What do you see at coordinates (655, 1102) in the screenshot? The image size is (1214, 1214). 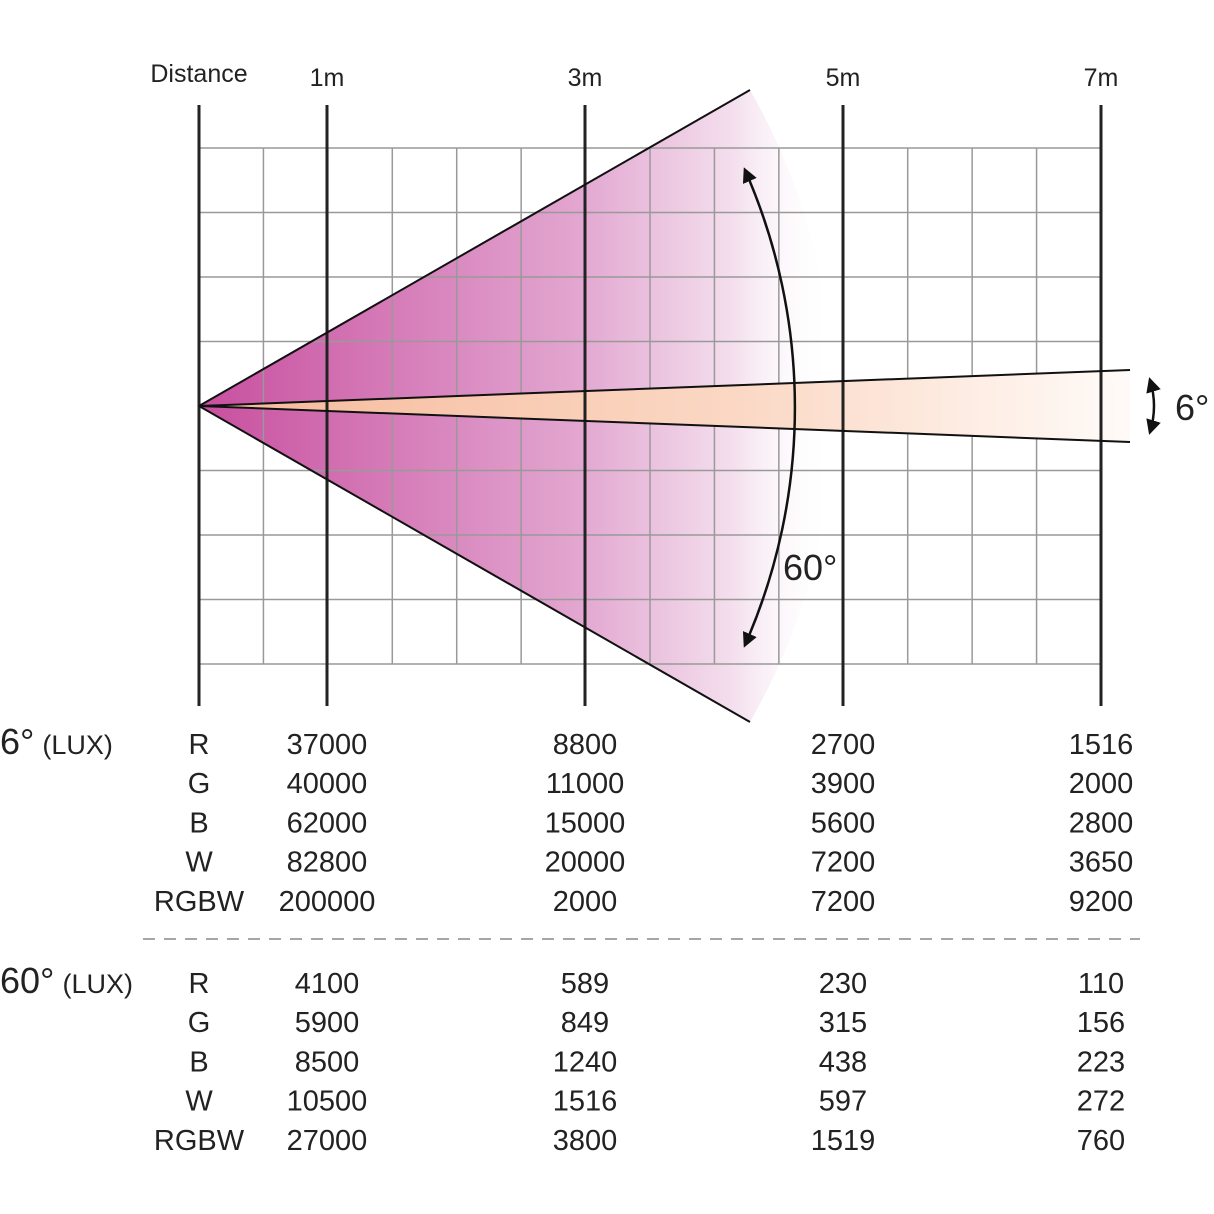 I see `table-row: W 10500 1516 597 272` at bounding box center [655, 1102].